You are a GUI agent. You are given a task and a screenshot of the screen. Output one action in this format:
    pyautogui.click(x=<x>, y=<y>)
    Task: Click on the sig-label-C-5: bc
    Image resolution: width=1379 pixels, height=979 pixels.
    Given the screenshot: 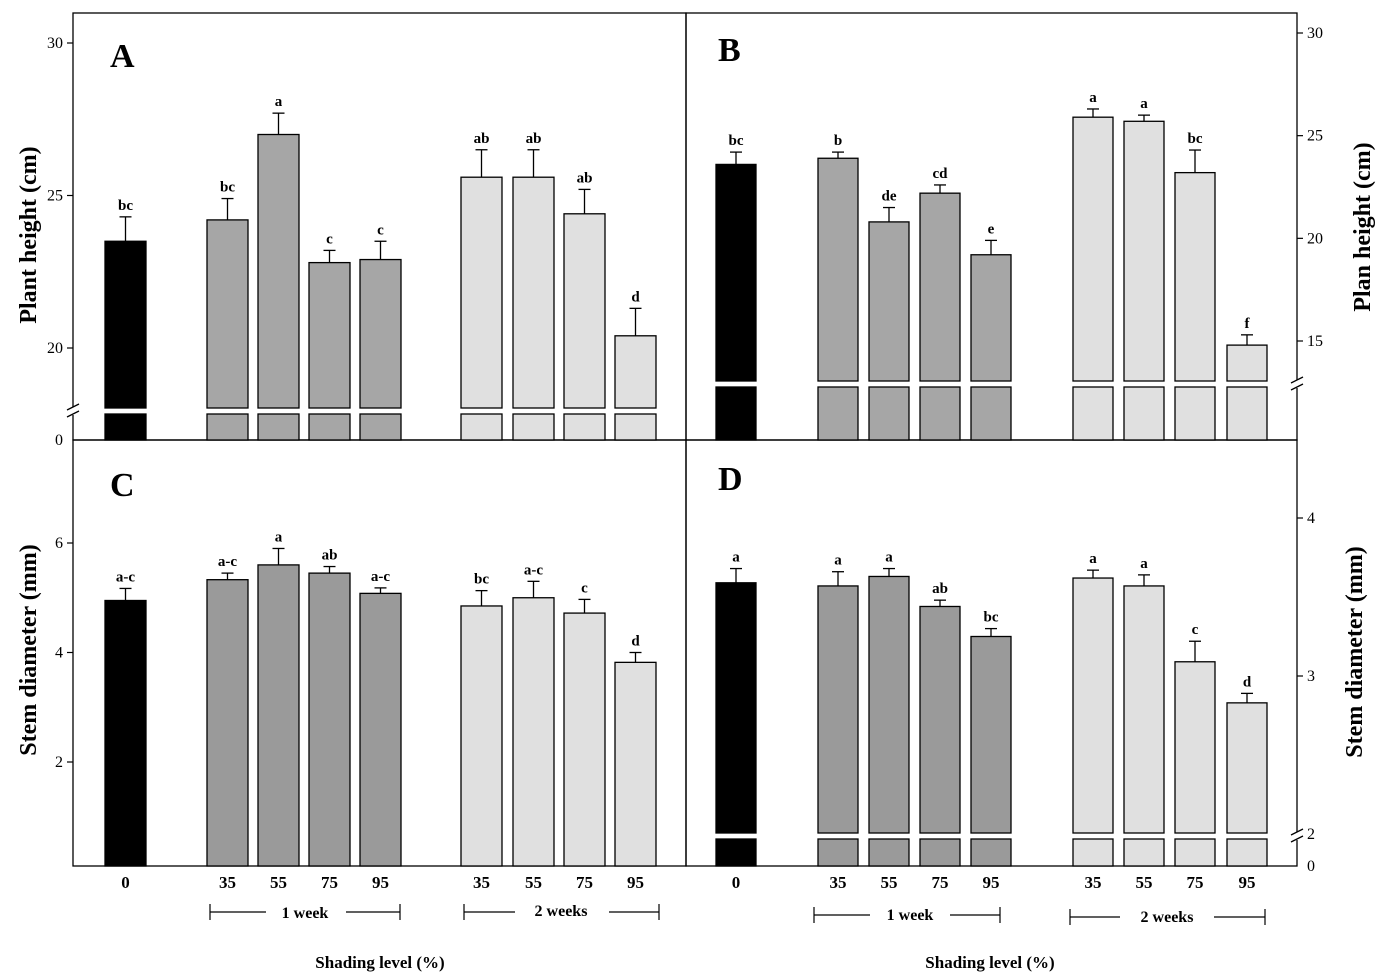 What is the action you would take?
    pyautogui.click(x=481, y=580)
    